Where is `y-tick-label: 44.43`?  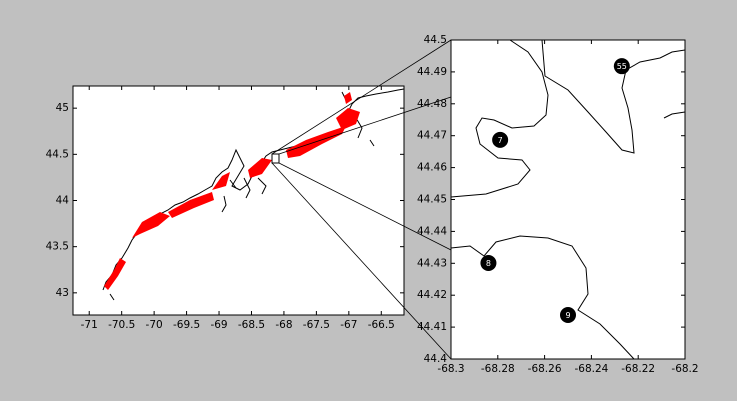 y-tick-label: 44.43 is located at coordinates (432, 263).